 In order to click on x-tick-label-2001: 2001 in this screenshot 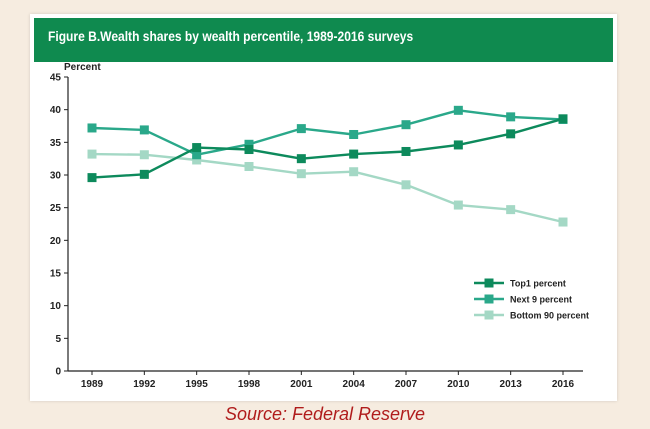, I will do `click(301, 384)`.